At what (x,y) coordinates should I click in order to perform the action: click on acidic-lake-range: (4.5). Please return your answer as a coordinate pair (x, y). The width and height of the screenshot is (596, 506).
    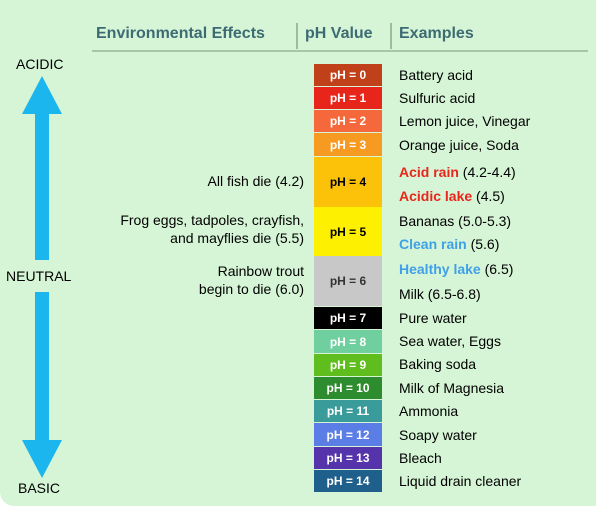
    Looking at the image, I should click on (490, 196).